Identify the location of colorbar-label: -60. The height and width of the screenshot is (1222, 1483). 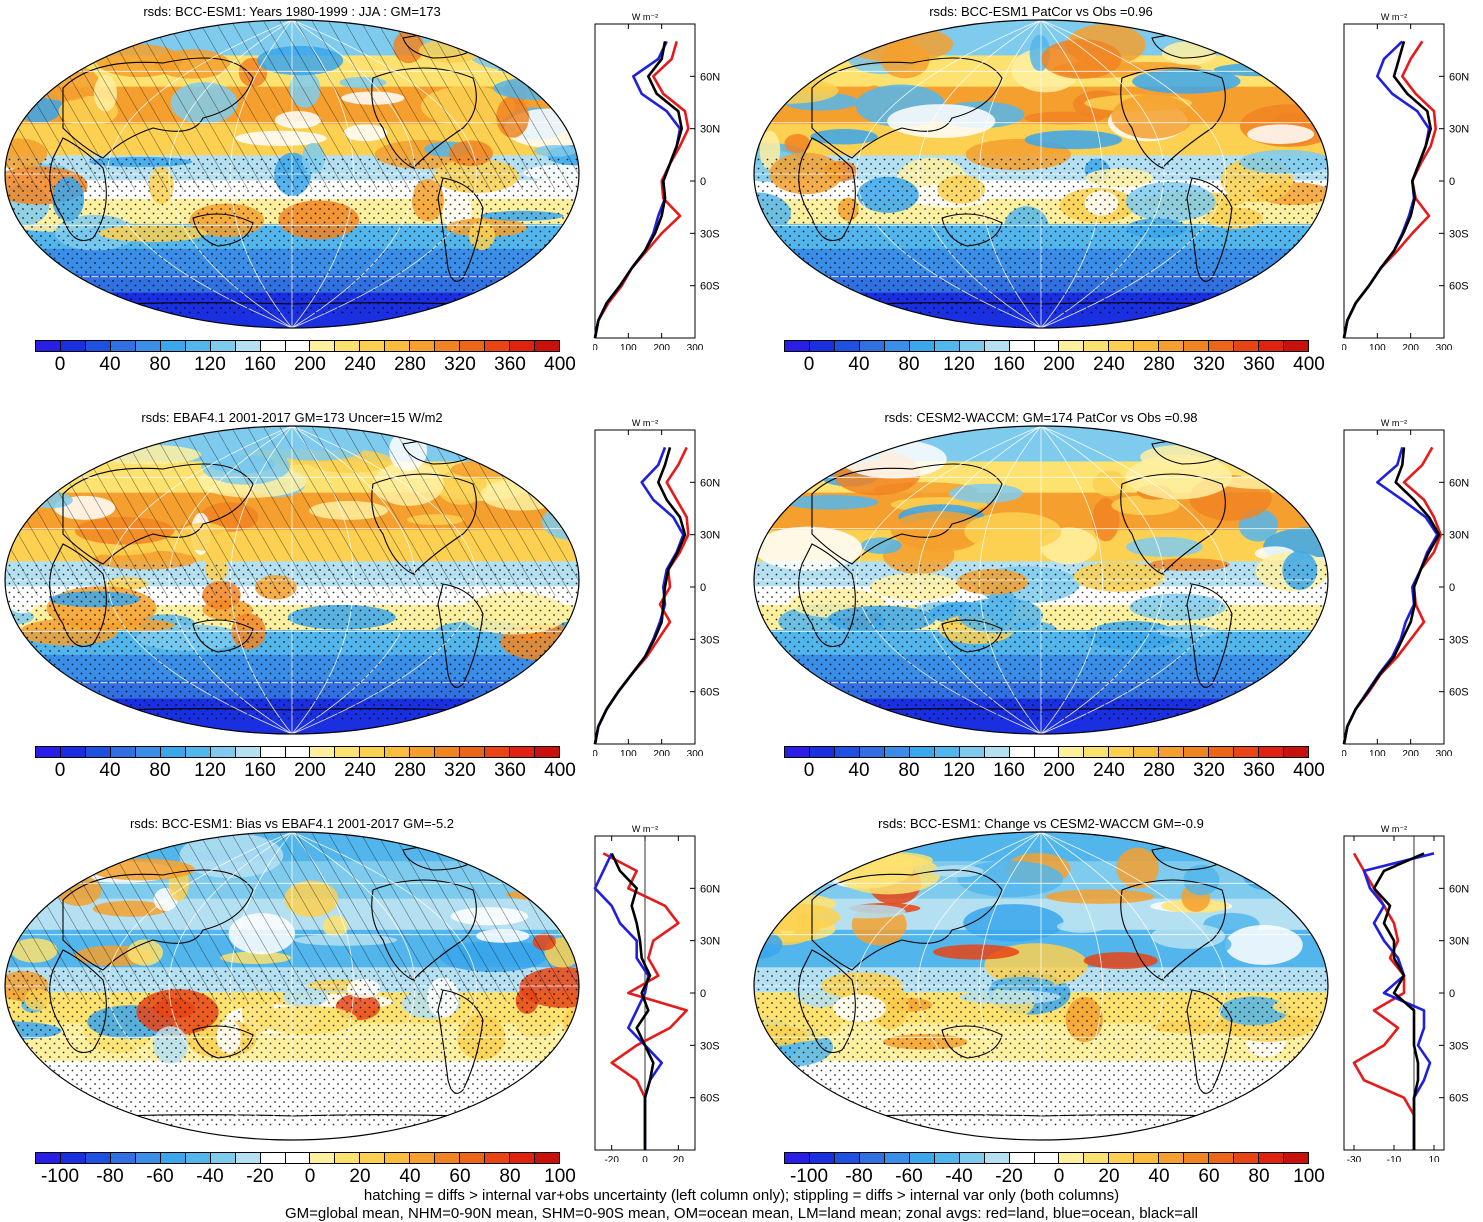
(909, 1176).